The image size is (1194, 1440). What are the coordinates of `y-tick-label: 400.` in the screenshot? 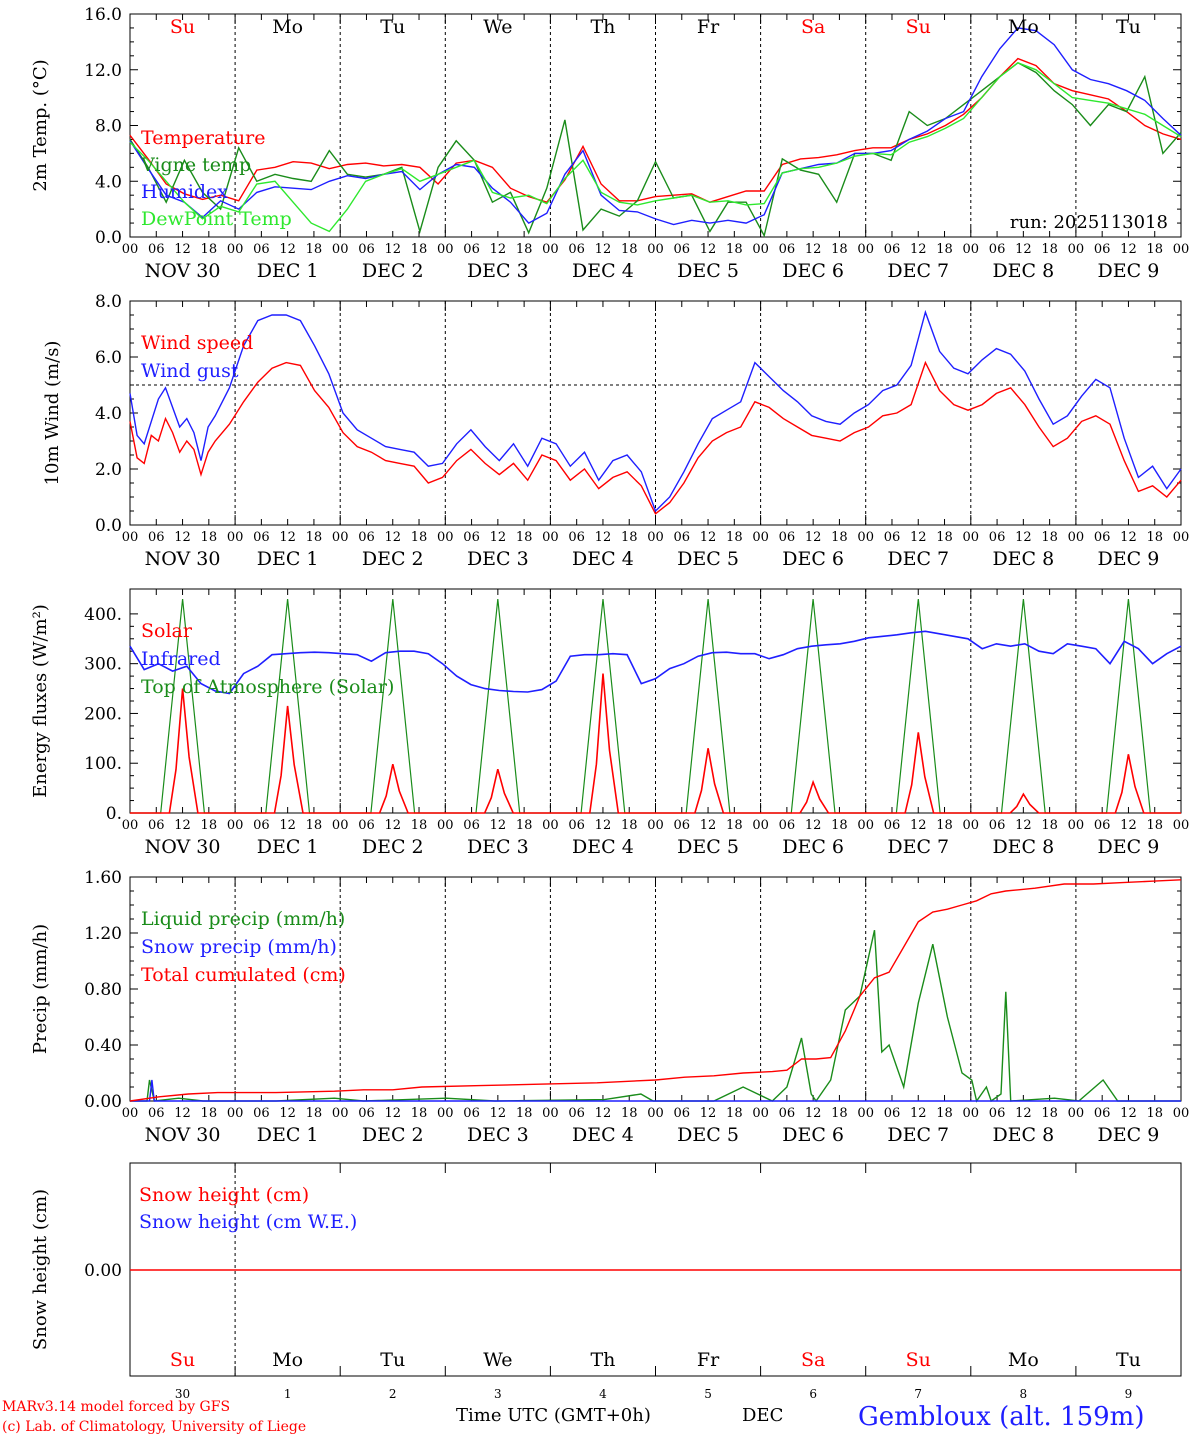 It's located at (103, 615).